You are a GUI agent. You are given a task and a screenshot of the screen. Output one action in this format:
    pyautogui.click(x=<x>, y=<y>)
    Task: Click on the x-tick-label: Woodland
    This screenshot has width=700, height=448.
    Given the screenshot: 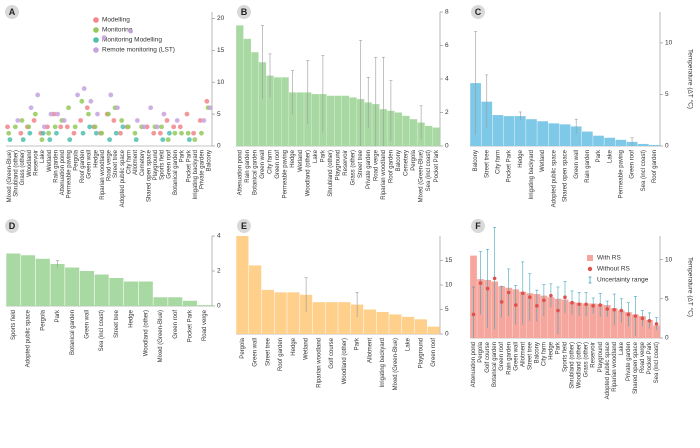 What is the action you would take?
    pyautogui.click(x=30, y=163)
    